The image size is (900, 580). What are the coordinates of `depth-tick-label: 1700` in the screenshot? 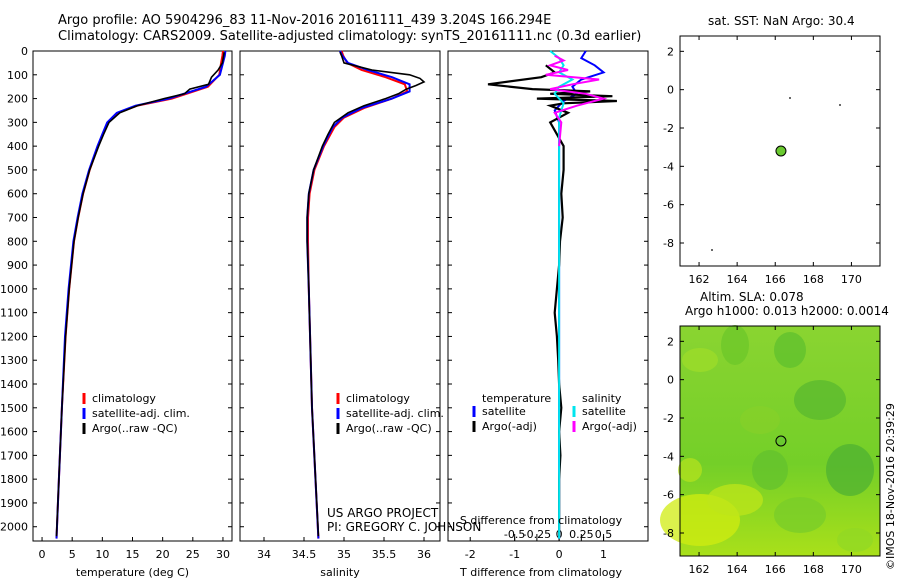 It's located at (14, 455).